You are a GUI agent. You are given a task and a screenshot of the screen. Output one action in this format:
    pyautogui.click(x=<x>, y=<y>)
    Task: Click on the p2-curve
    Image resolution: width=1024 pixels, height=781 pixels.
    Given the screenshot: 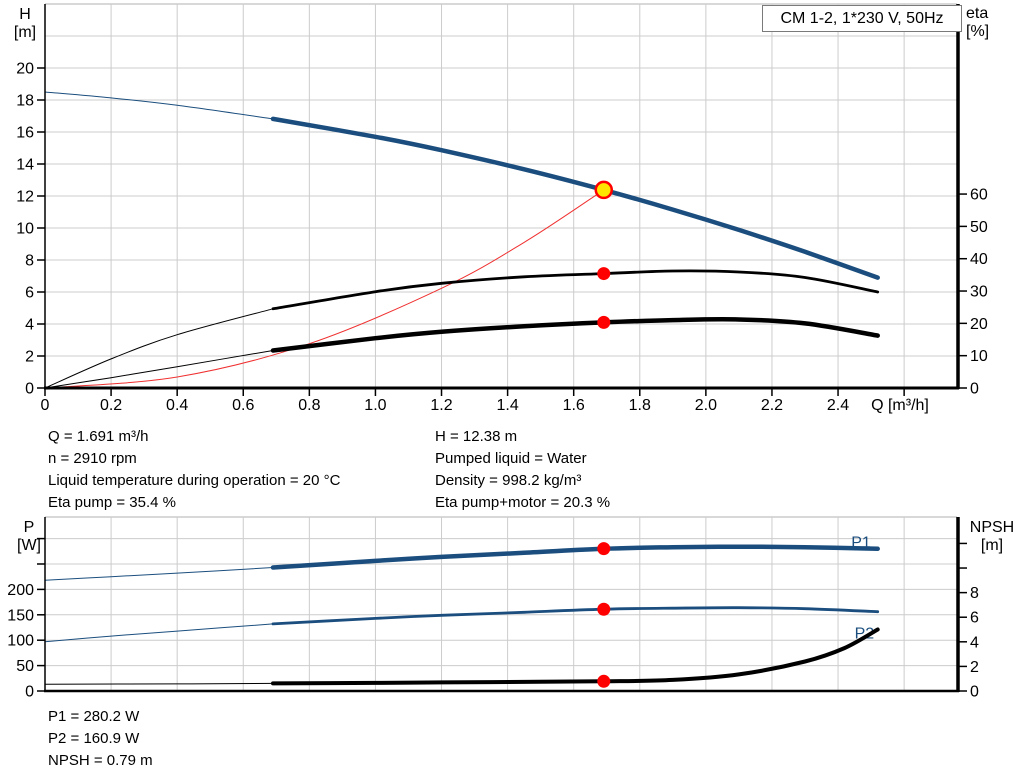 What is the action you would take?
    pyautogui.click(x=575, y=616)
    